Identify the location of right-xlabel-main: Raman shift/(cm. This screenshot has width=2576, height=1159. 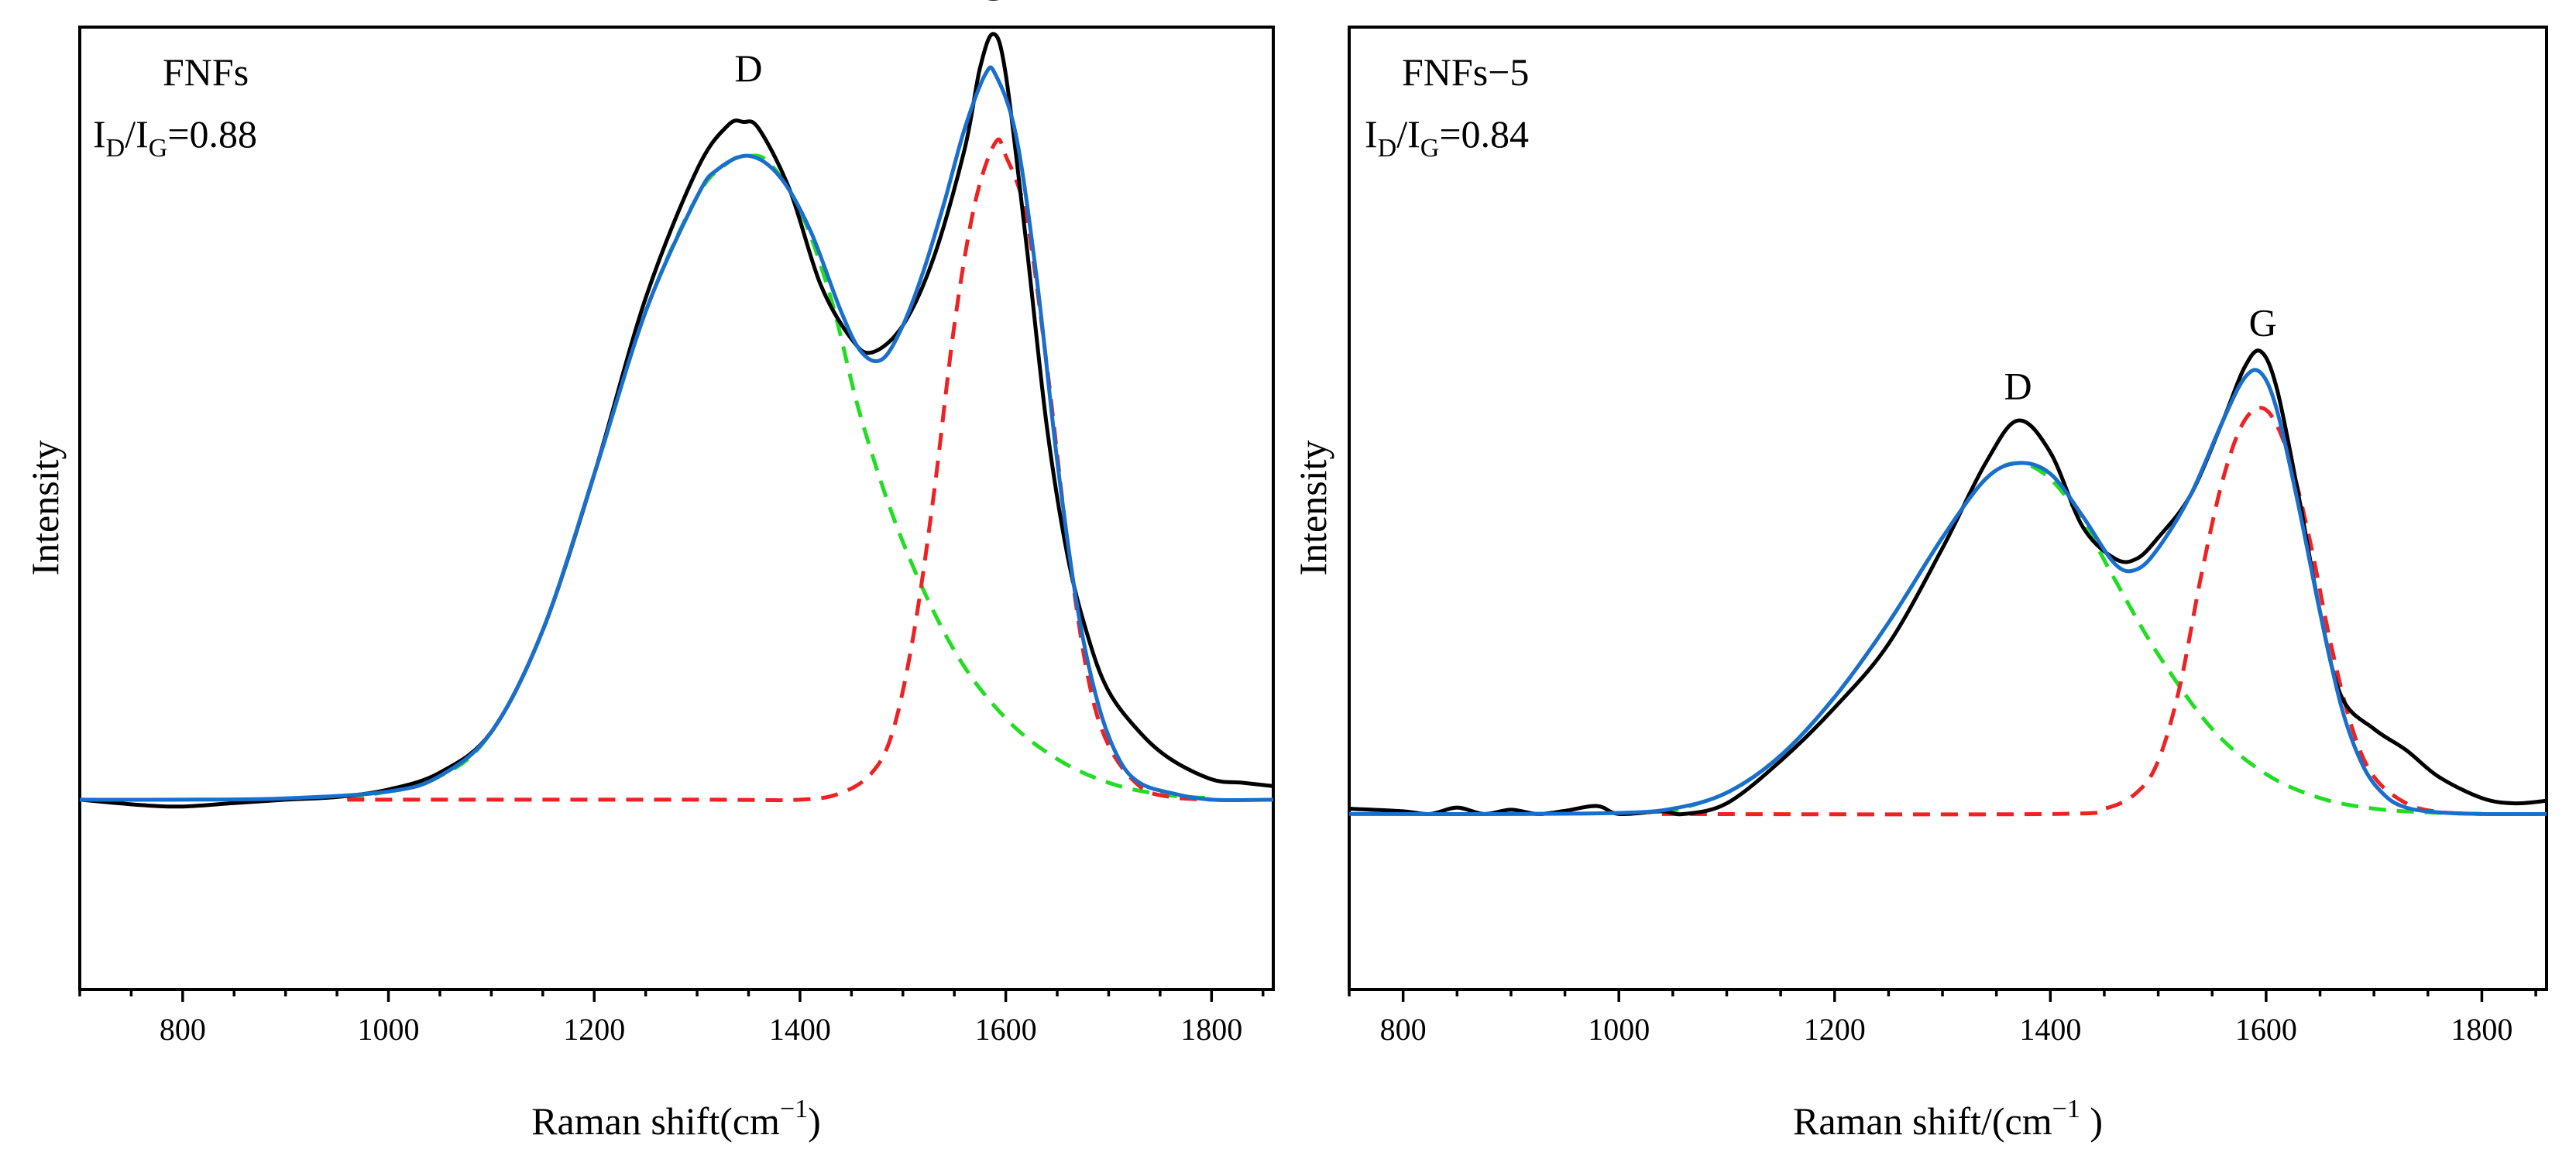
(1922, 1121).